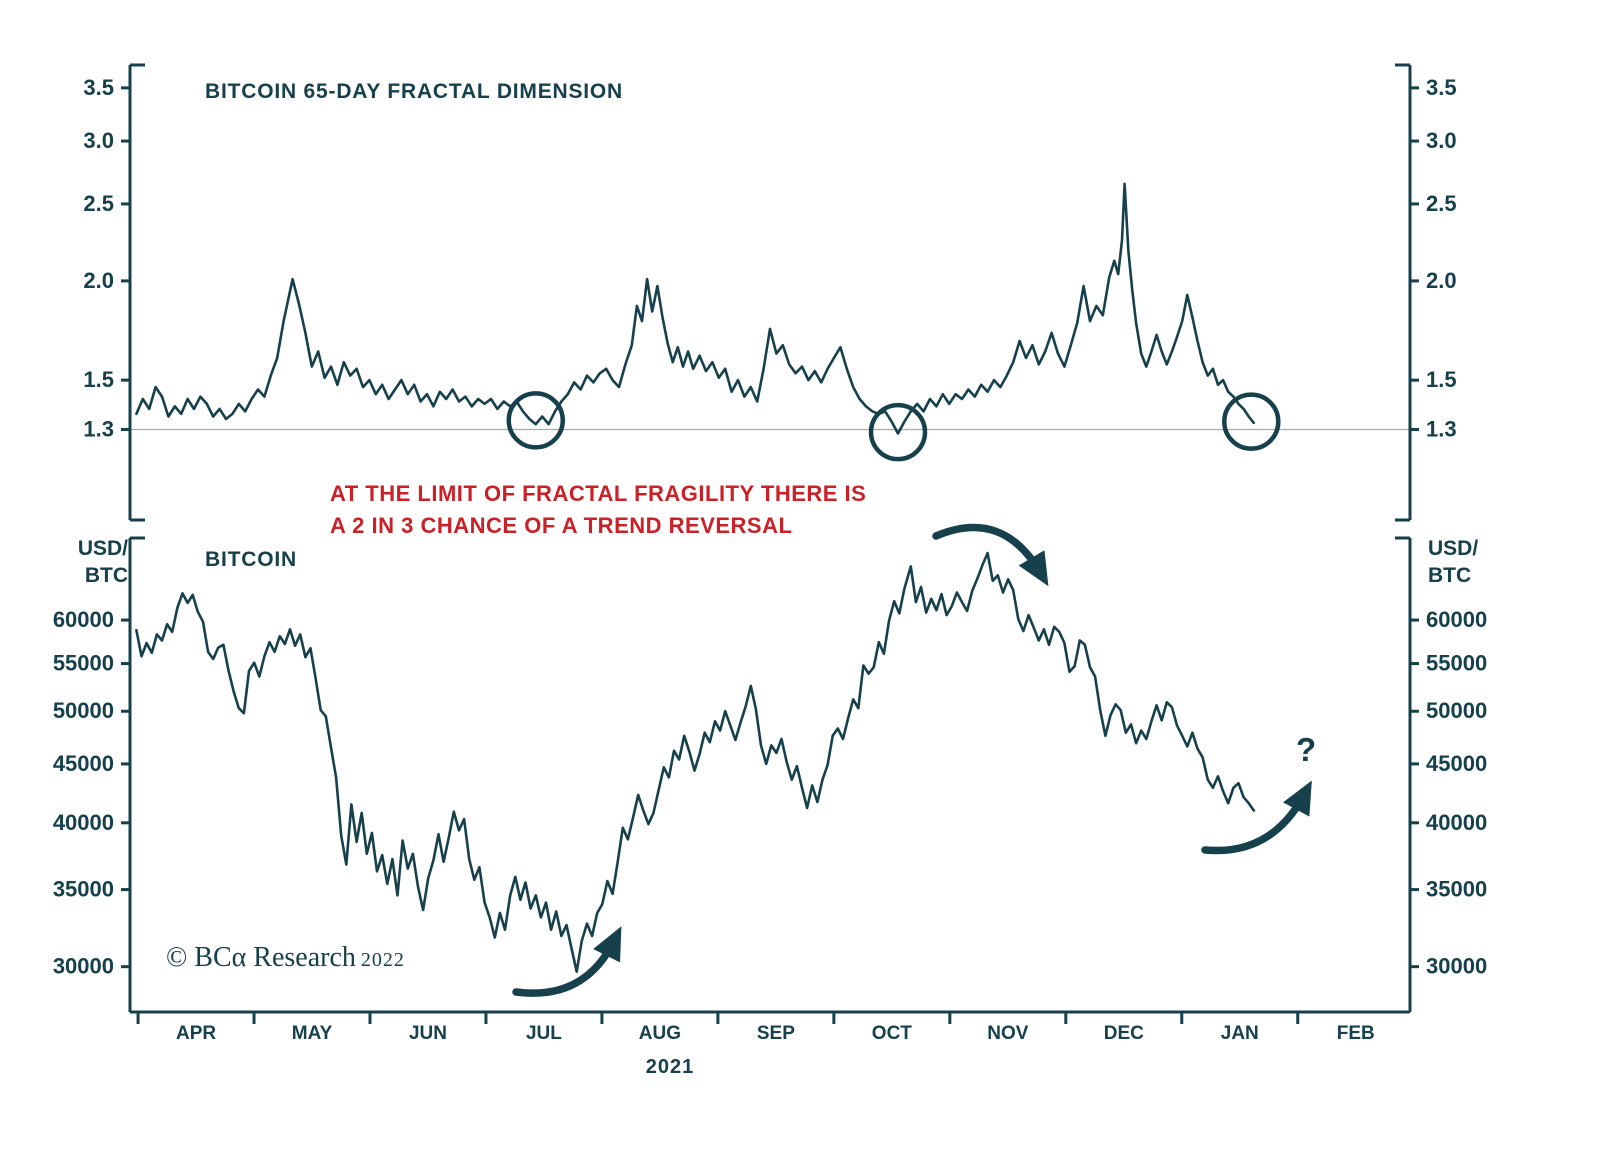 The image size is (1600, 1149). Describe the element at coordinates (544, 1033) in the screenshot. I see `month-label: JUL` at that location.